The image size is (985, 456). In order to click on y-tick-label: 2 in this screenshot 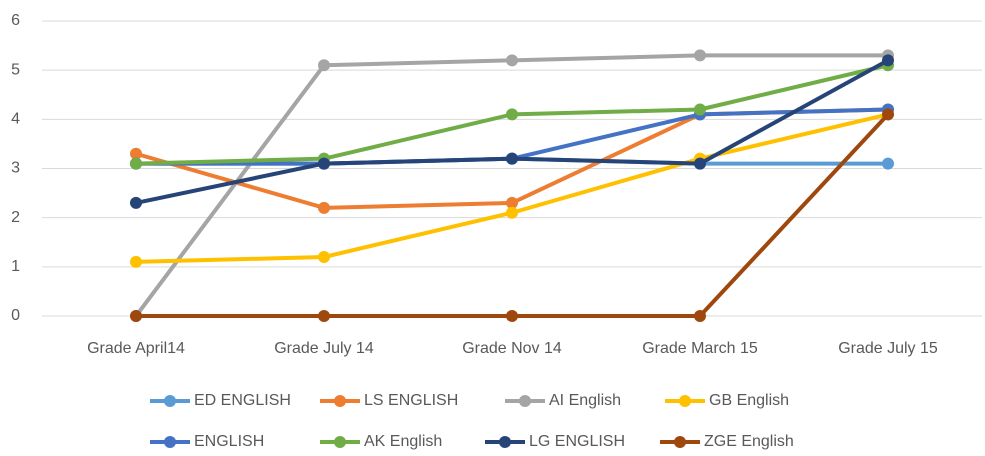, I will do `click(15, 217)`.